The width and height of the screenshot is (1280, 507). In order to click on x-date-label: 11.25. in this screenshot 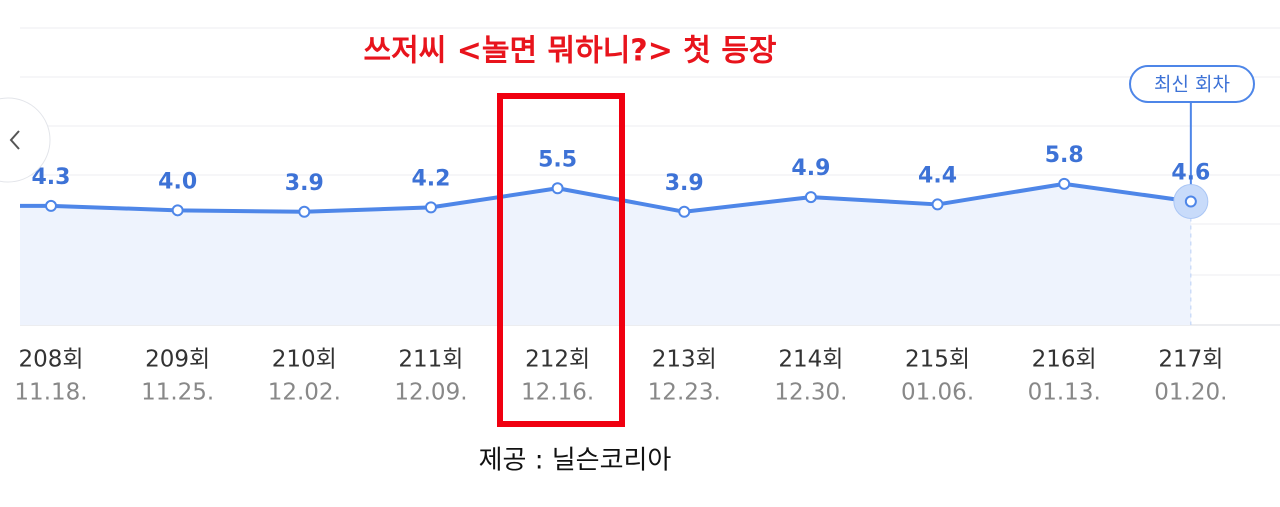, I will do `click(177, 393)`.